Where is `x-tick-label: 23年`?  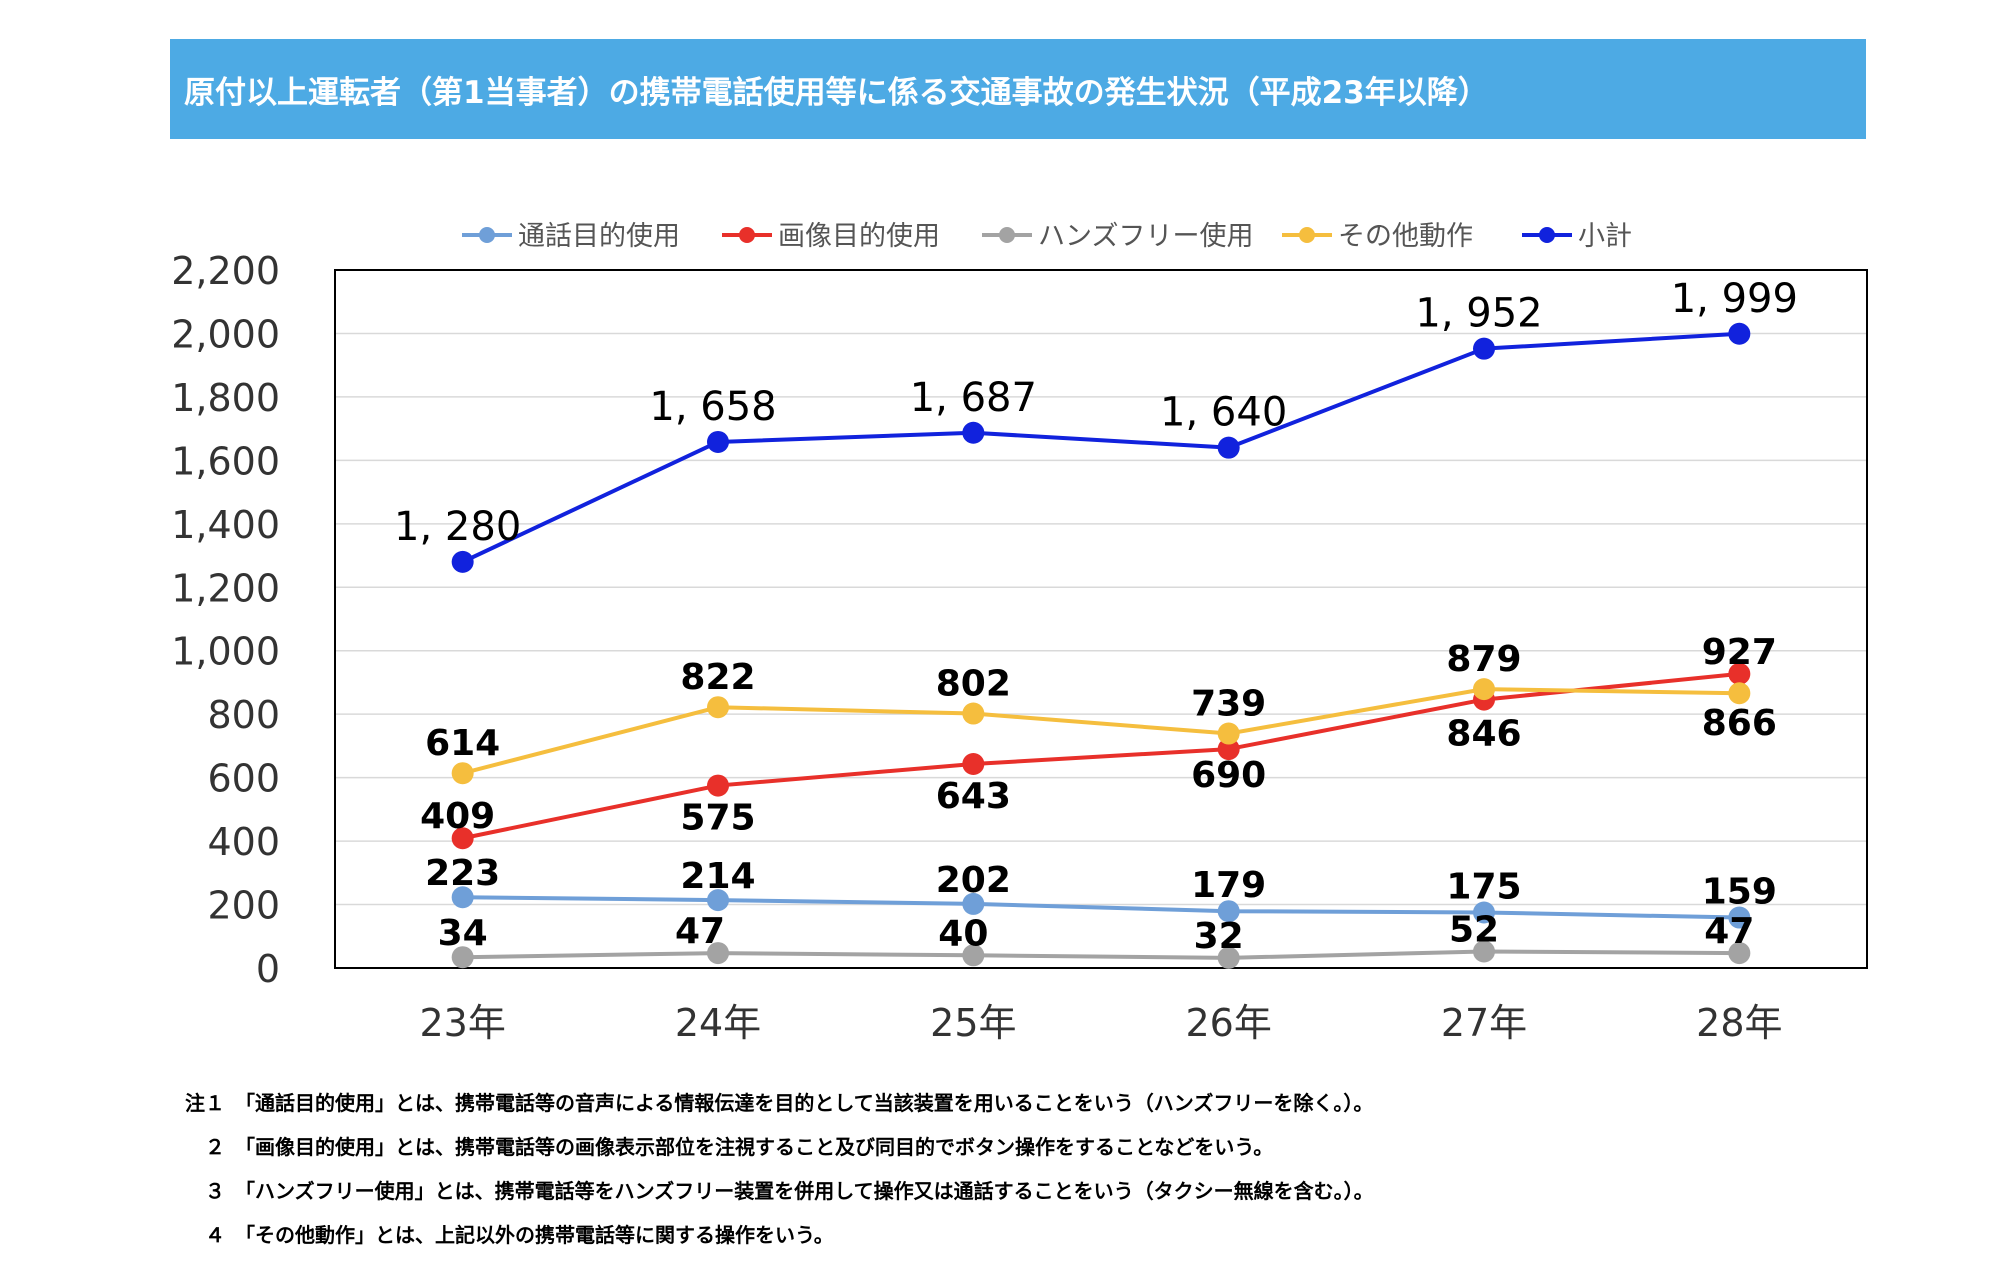
x-tick-label: 23年 is located at coordinates (462, 1023).